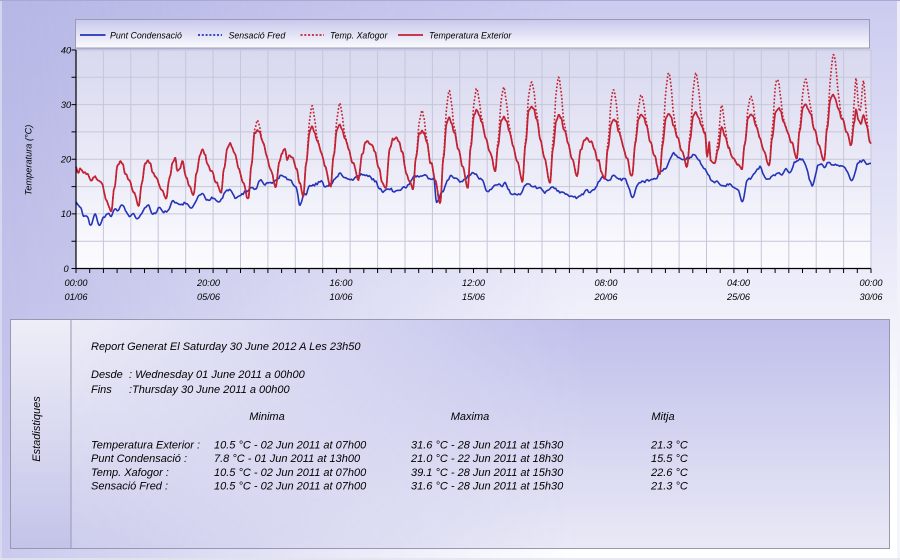 Image resolution: width=900 pixels, height=560 pixels. What do you see at coordinates (342, 283) in the screenshot?
I see `svg-text: 16:00` at bounding box center [342, 283].